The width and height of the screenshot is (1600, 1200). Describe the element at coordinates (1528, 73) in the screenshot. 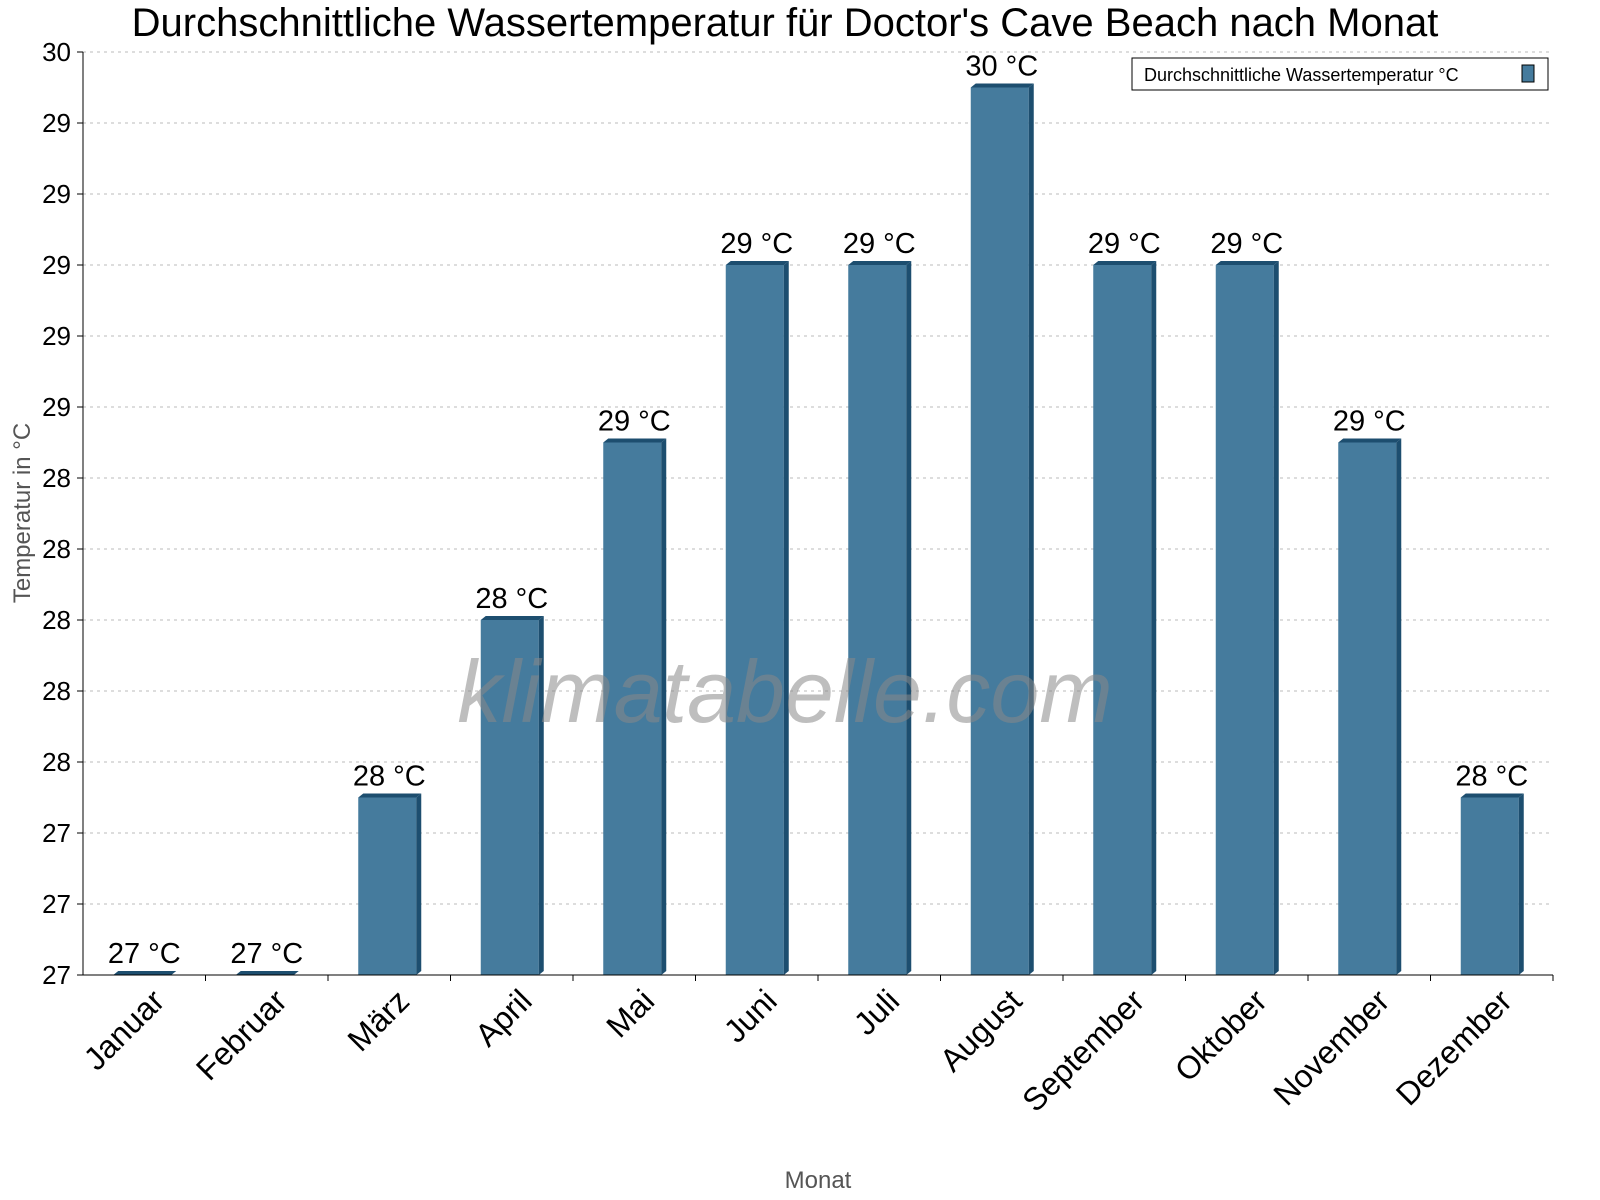

I see `legend-swatch` at that location.